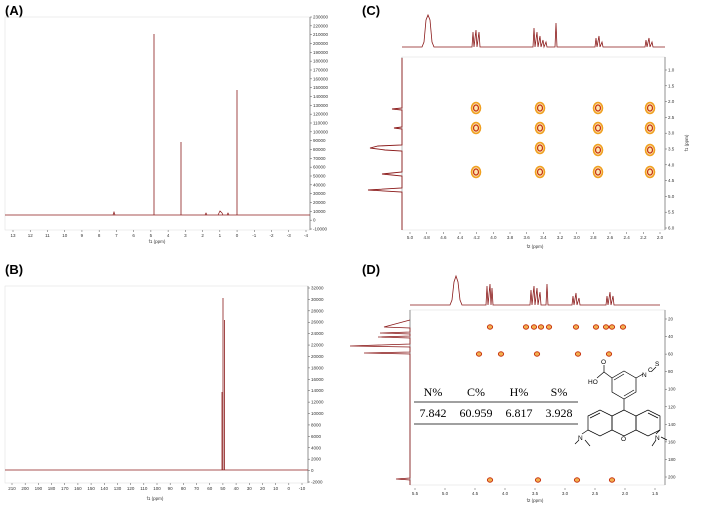 Image resolution: width=709 pixels, height=506 pixels. I want to click on atom-n-right: N, so click(657, 438).